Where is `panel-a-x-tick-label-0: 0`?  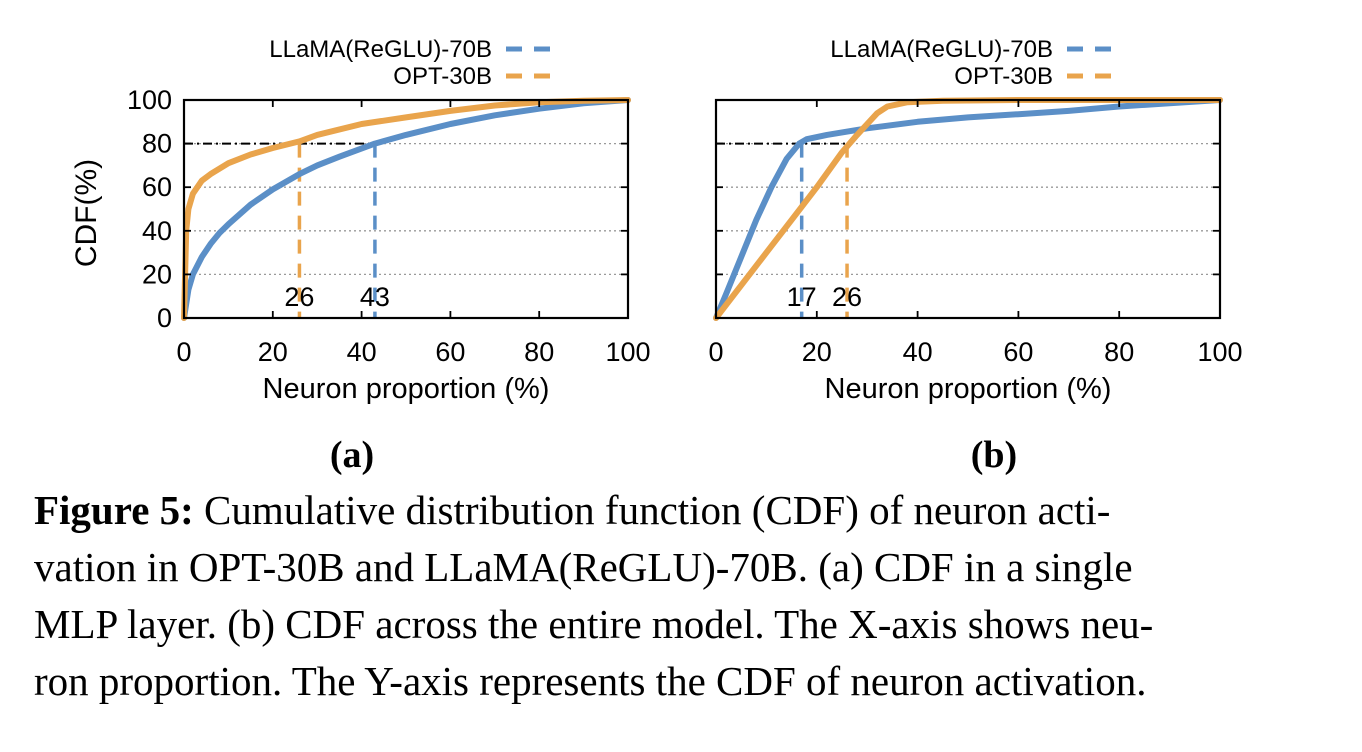
panel-a-x-tick-label-0: 0 is located at coordinates (183, 352).